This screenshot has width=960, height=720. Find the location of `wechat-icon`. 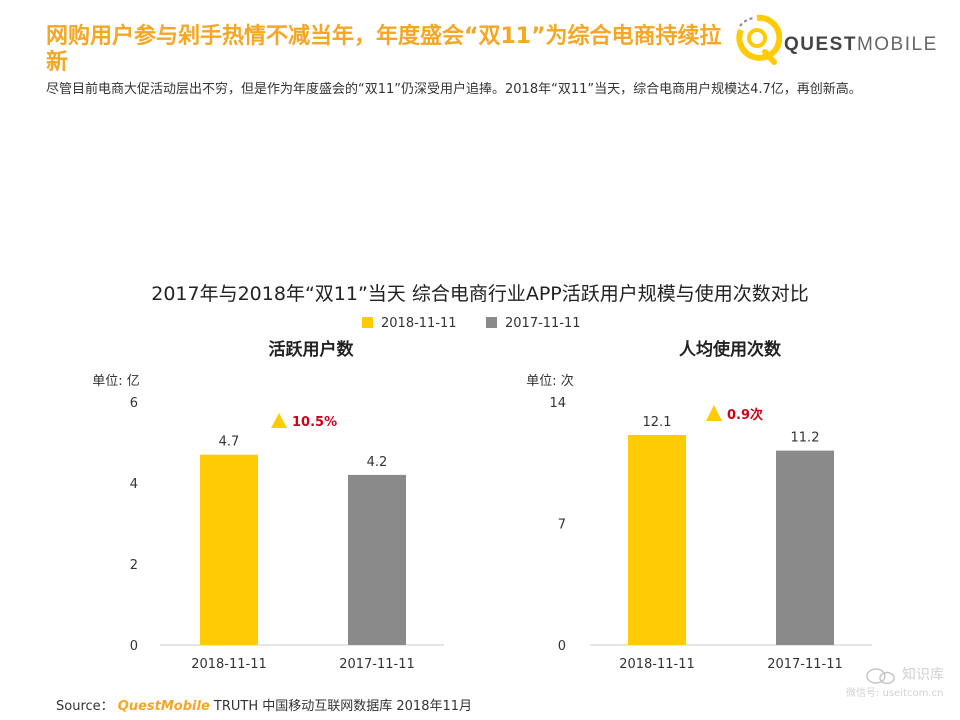

wechat-icon is located at coordinates (880, 676).